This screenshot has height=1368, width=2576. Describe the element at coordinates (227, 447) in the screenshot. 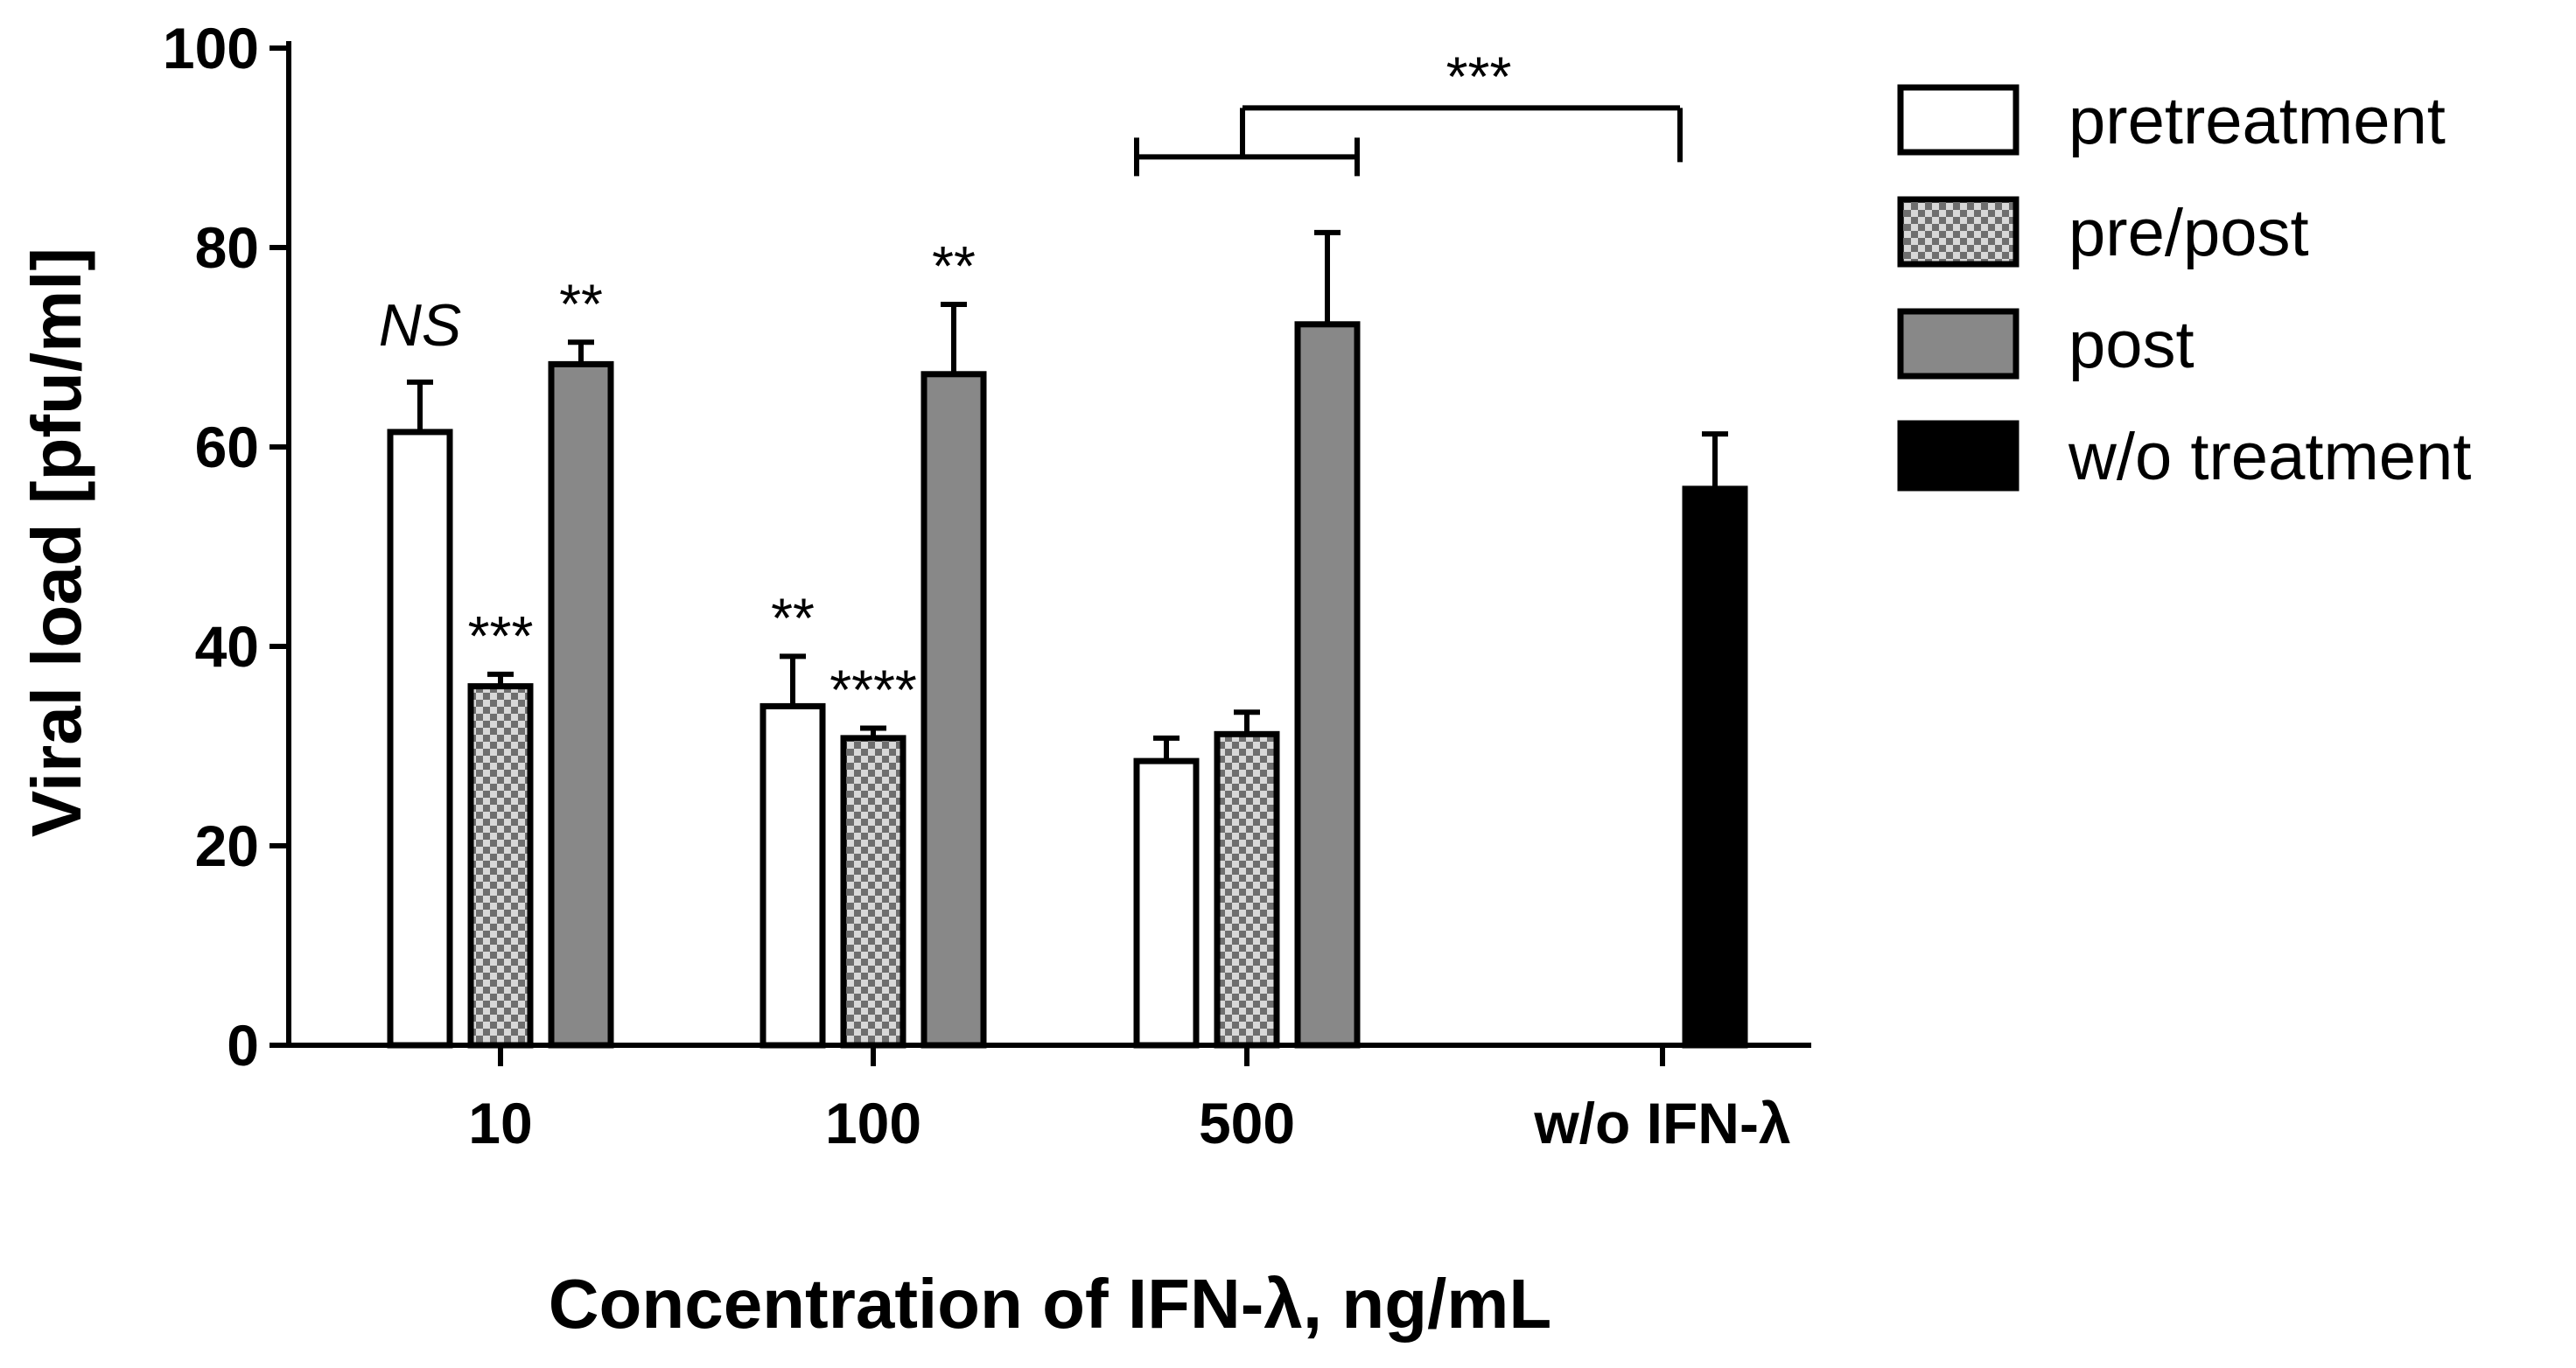

I see `y-tick-label: 60` at that location.